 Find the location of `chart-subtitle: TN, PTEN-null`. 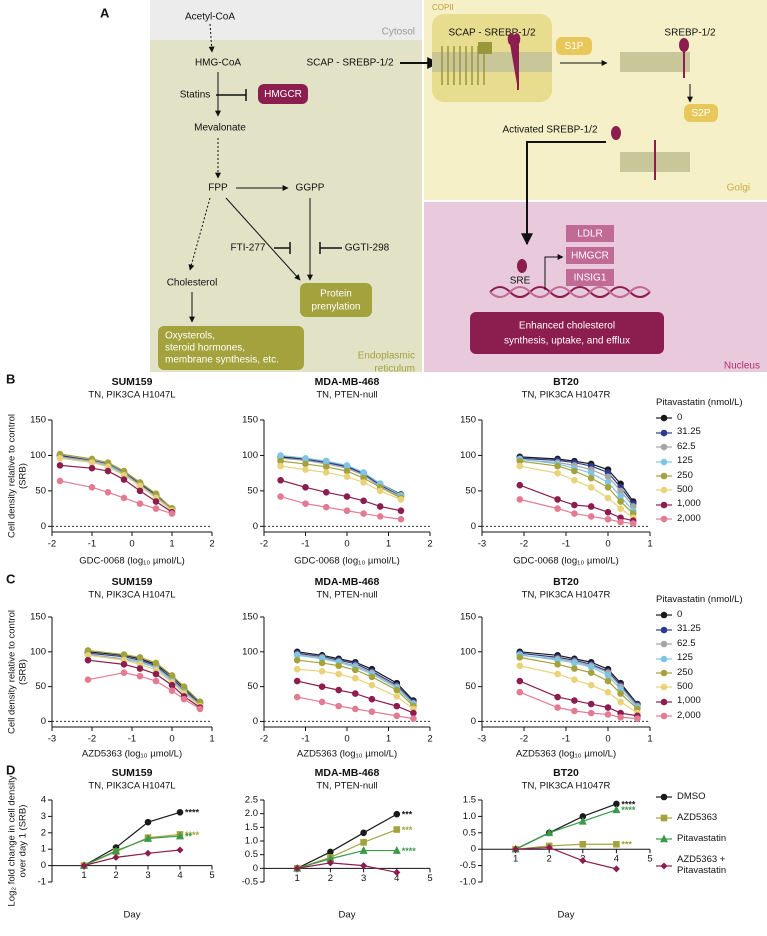

chart-subtitle: TN, PTEN-null is located at coordinates (346, 595).